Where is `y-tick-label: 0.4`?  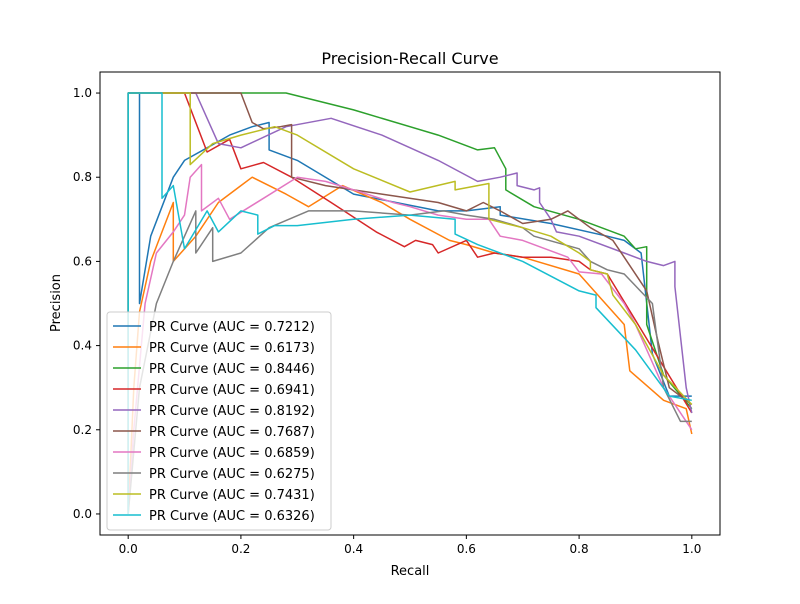 y-tick-label: 0.4 is located at coordinates (82, 346).